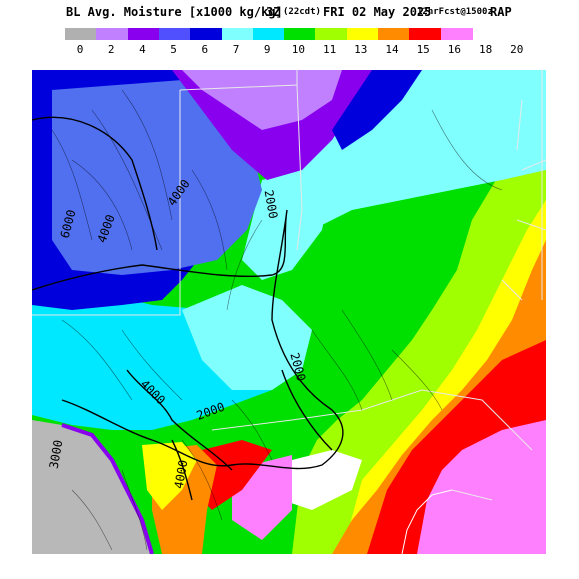  What do you see at coordinates (289, 42) in the screenshot?
I see `color-legend: 0 2 4 5 6 7 9 10 11 13 14 15 16 18 20` at bounding box center [289, 42].